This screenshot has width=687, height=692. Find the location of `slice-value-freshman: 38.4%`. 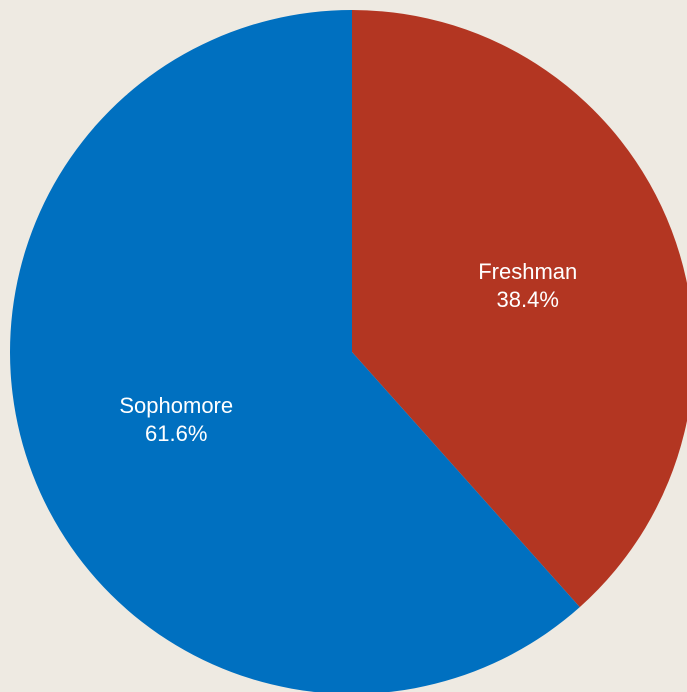

slice-value-freshman: 38.4% is located at coordinates (528, 299).